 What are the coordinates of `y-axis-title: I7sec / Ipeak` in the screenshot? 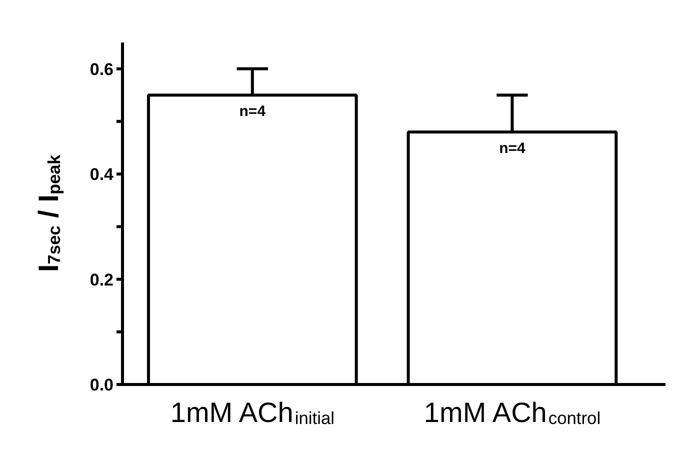 It's located at (48, 213).